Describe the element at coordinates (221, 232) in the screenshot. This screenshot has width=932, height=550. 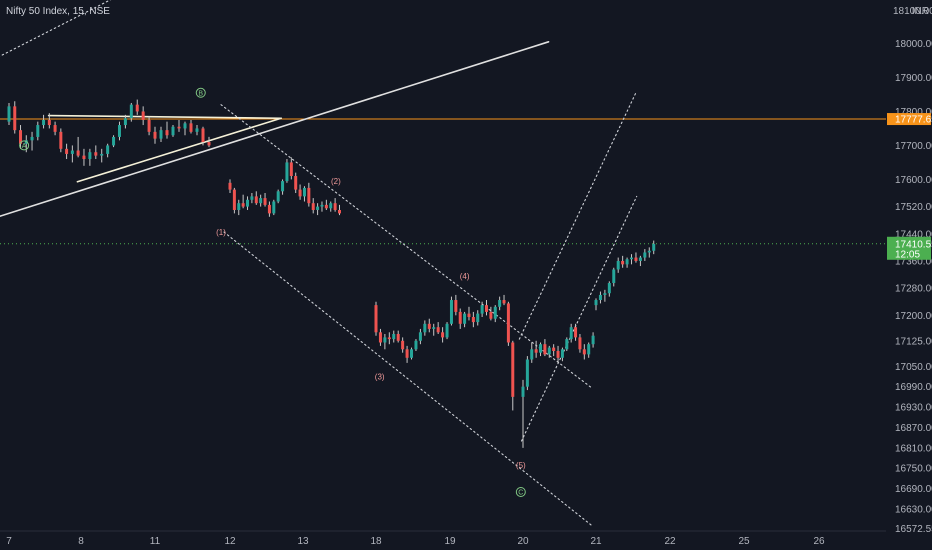
I see `wave-label: (1)` at that location.